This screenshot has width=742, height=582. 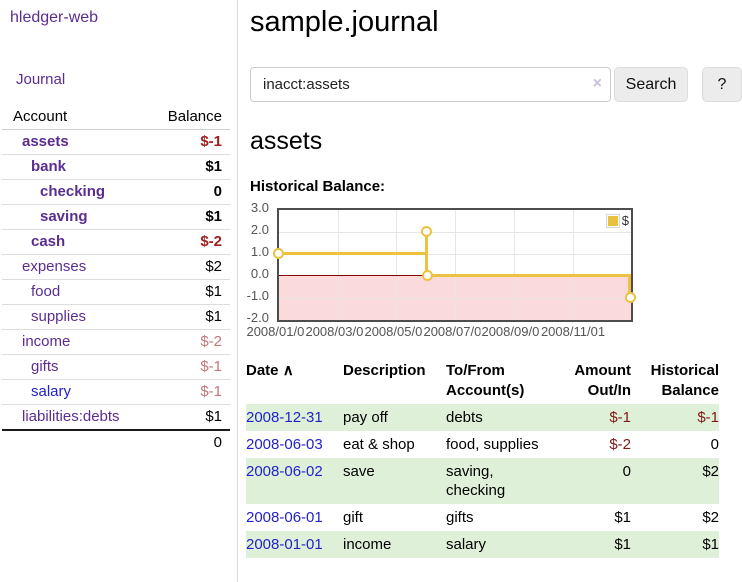 I want to click on accounts-total-row: 0, so click(x=116, y=442).